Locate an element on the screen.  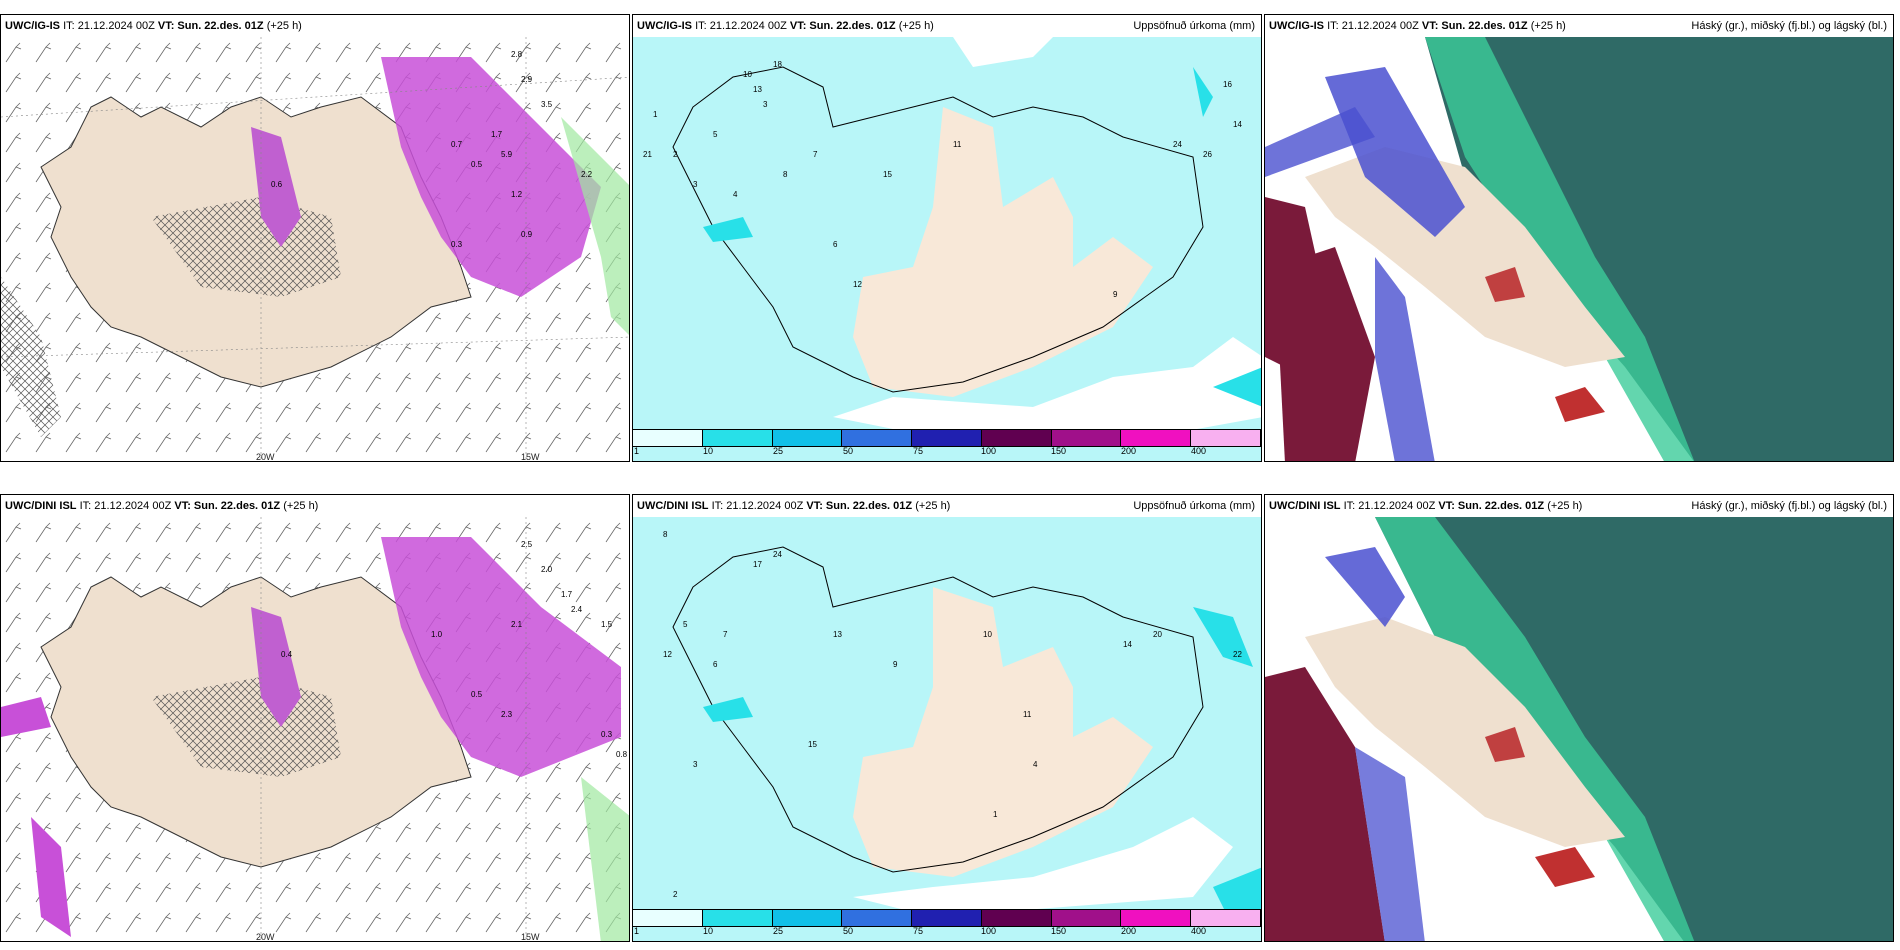
svg-text: 21 is located at coordinates (647, 154).